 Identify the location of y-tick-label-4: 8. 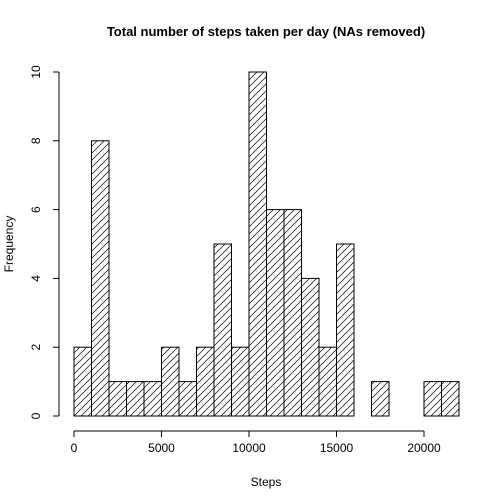
(36, 140).